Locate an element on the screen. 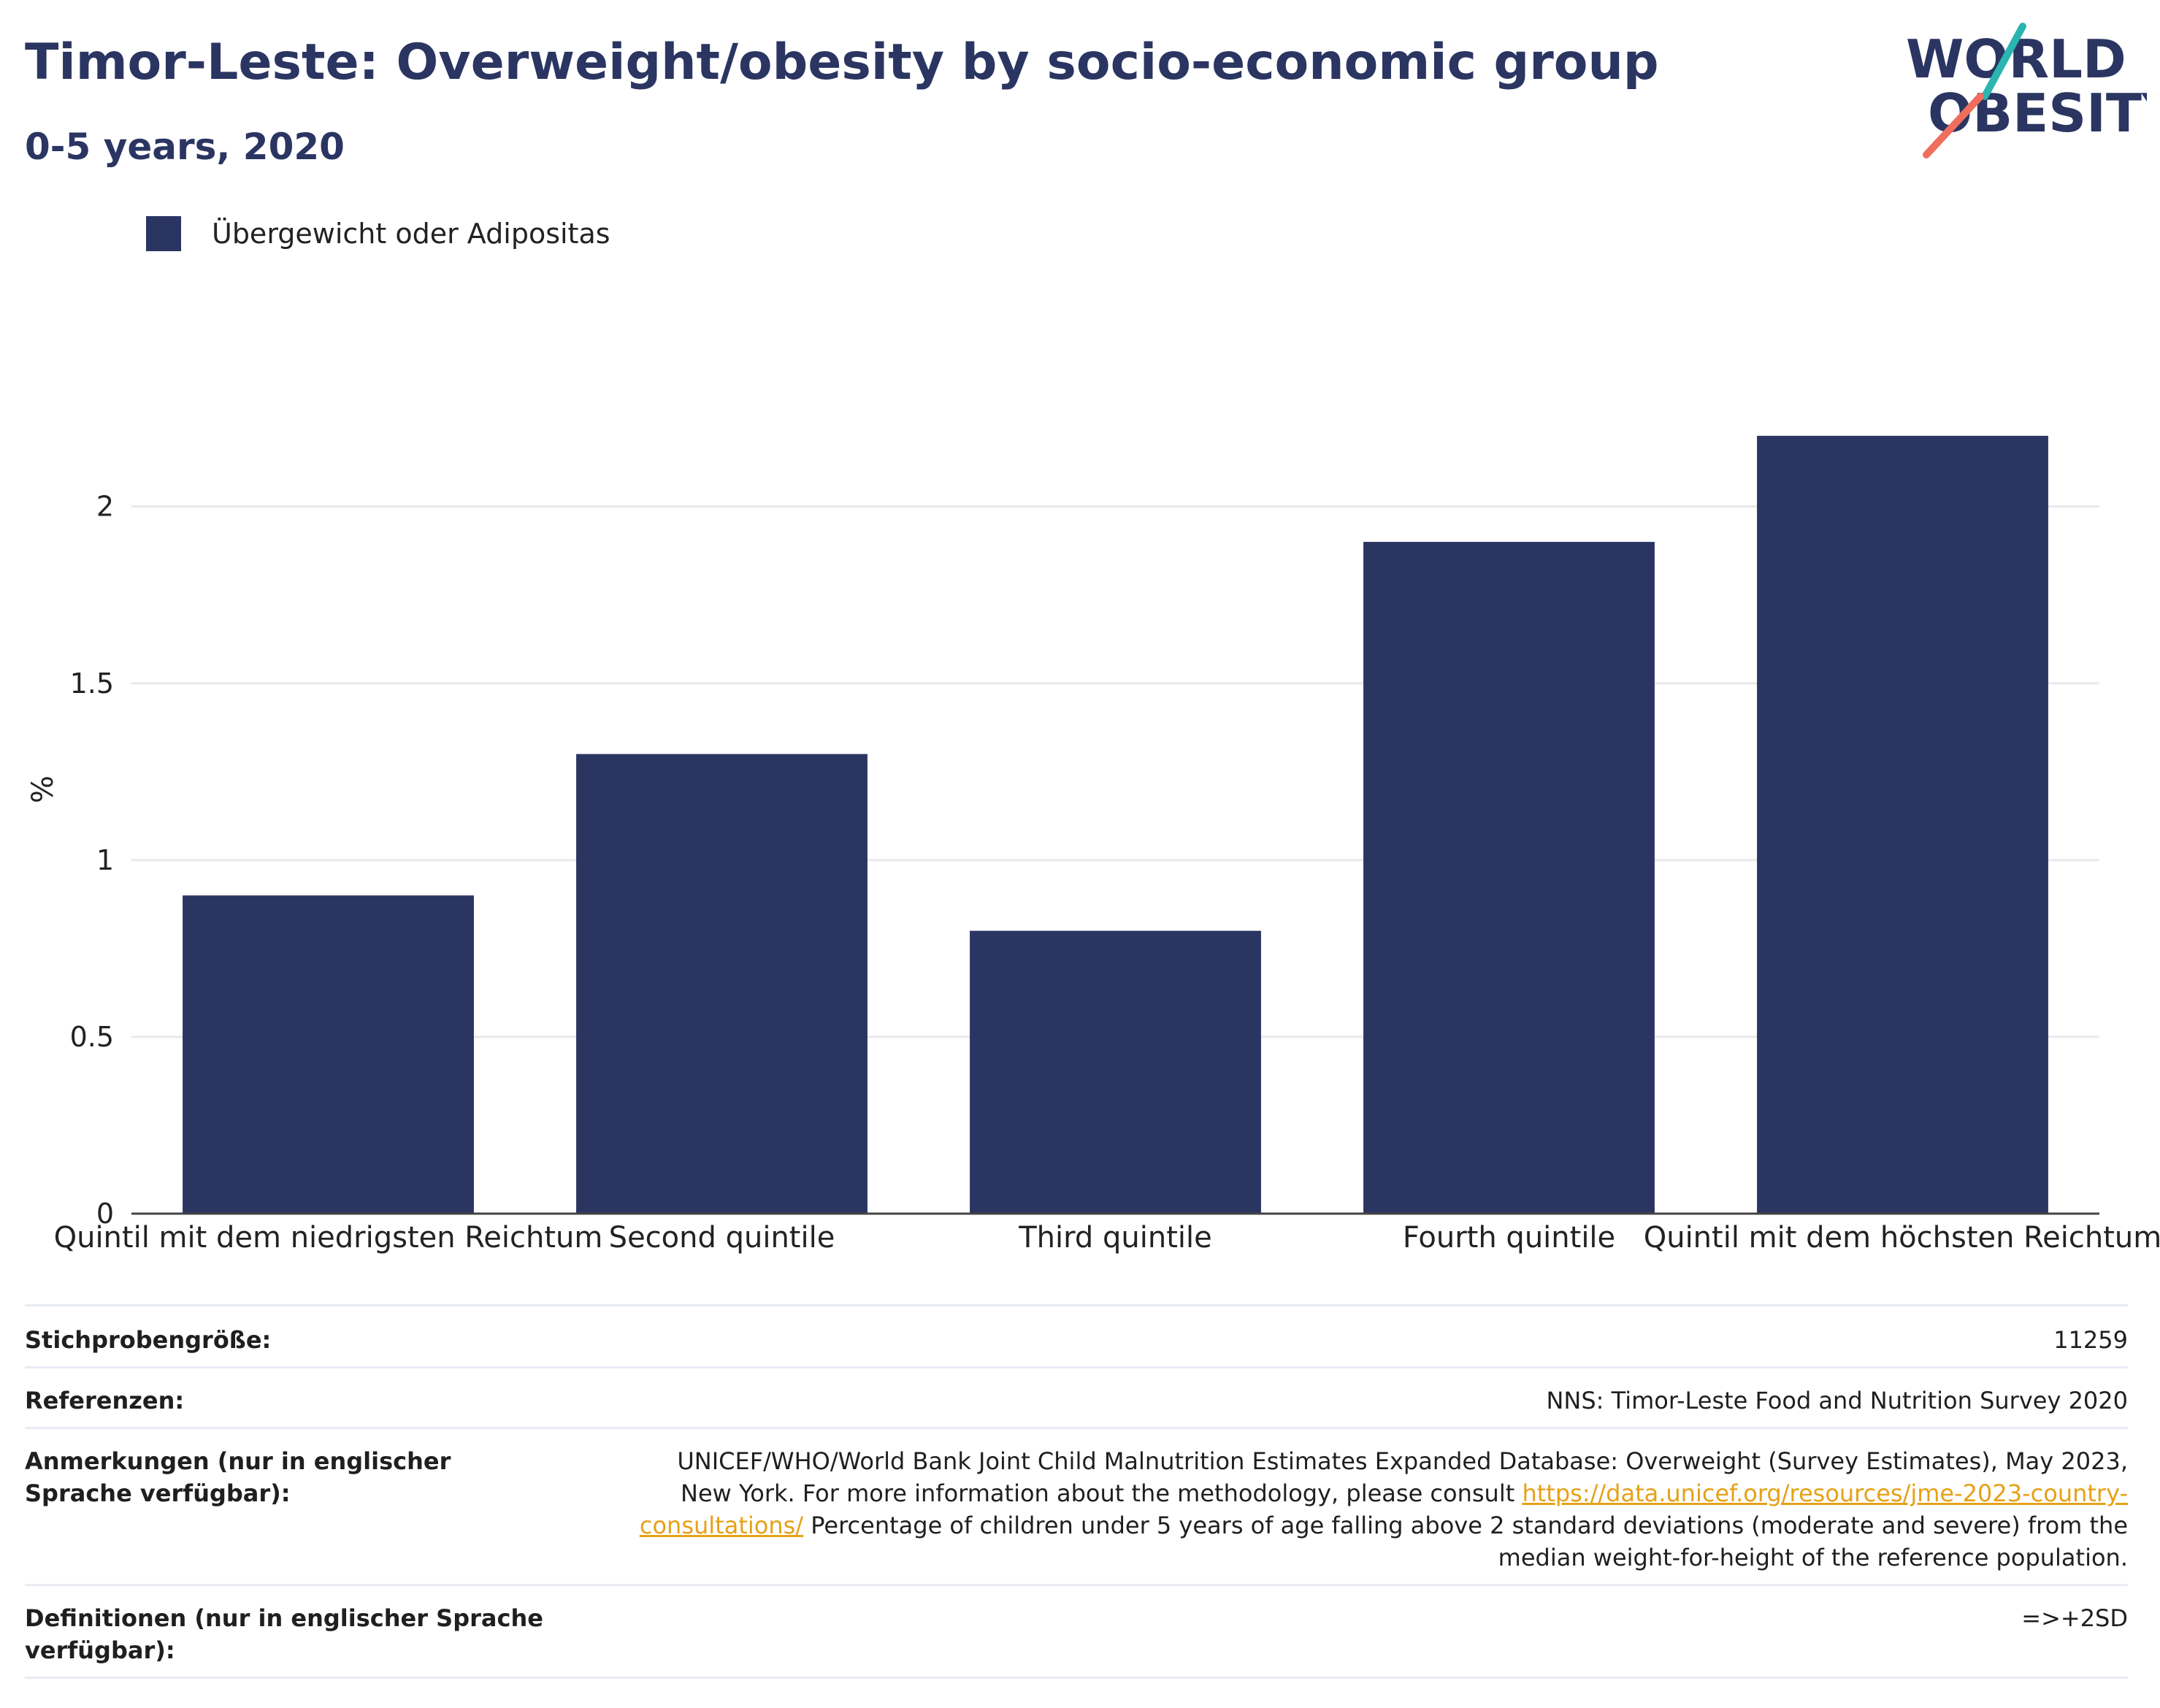  x-tick-label: Quintil mit dem höchsten Reichtum is located at coordinates (1902, 1238).